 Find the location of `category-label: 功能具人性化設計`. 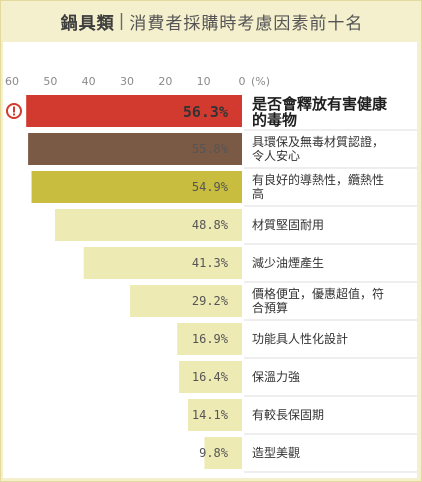

category-label: 功能具人性化設計 is located at coordinates (300, 338).